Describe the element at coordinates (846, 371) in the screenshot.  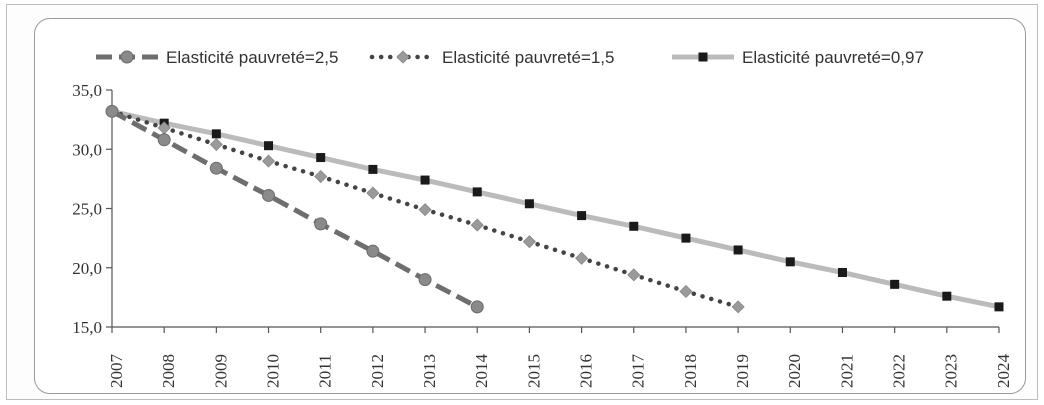
I see `x-tick-label: 2021` at that location.